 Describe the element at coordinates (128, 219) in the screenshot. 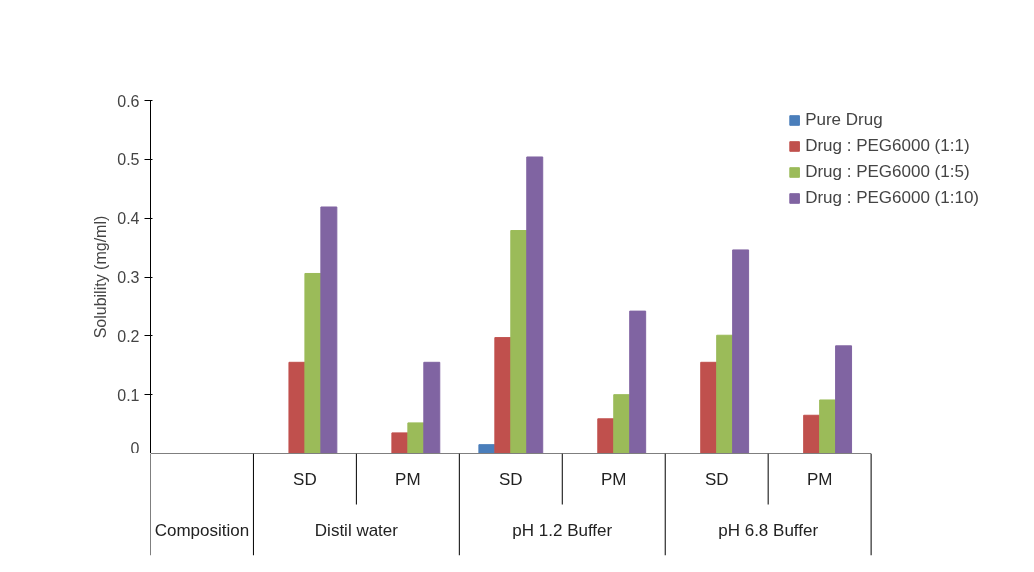

I see `y-tick-label: 0.4` at that location.